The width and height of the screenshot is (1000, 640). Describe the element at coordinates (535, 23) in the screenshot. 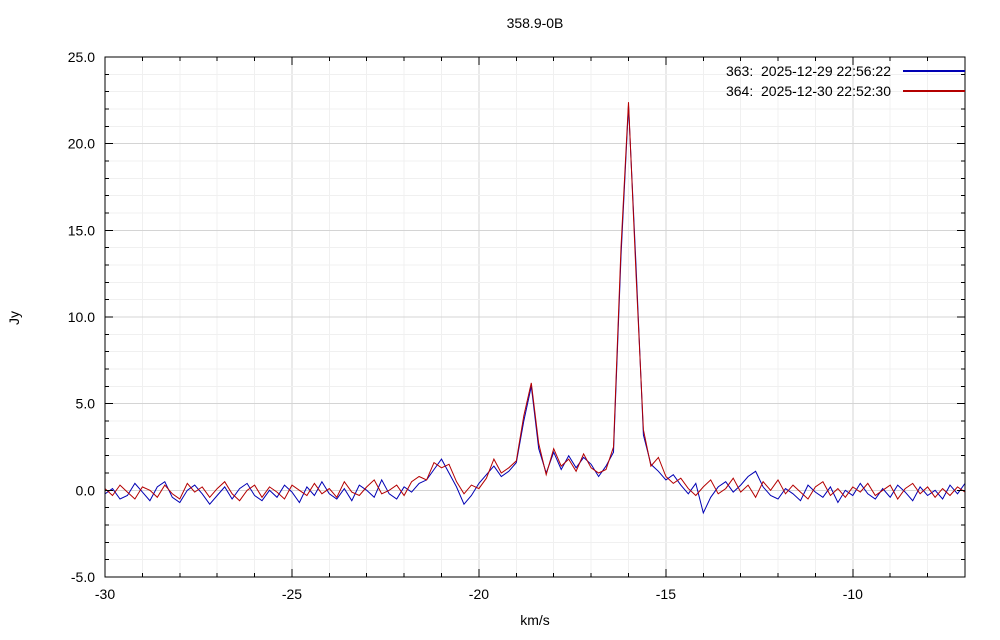

I see `chart-title: 358.9-0B` at that location.